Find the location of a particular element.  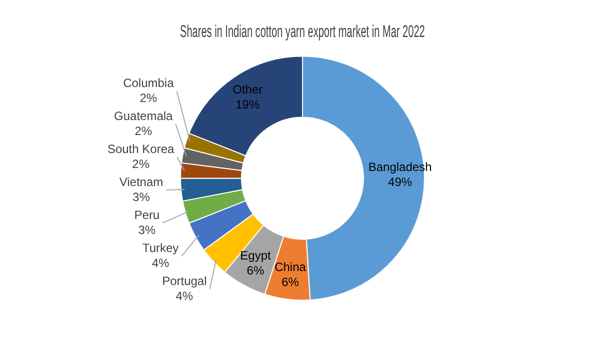

slice-label: Guatemala is located at coordinates (144, 115).